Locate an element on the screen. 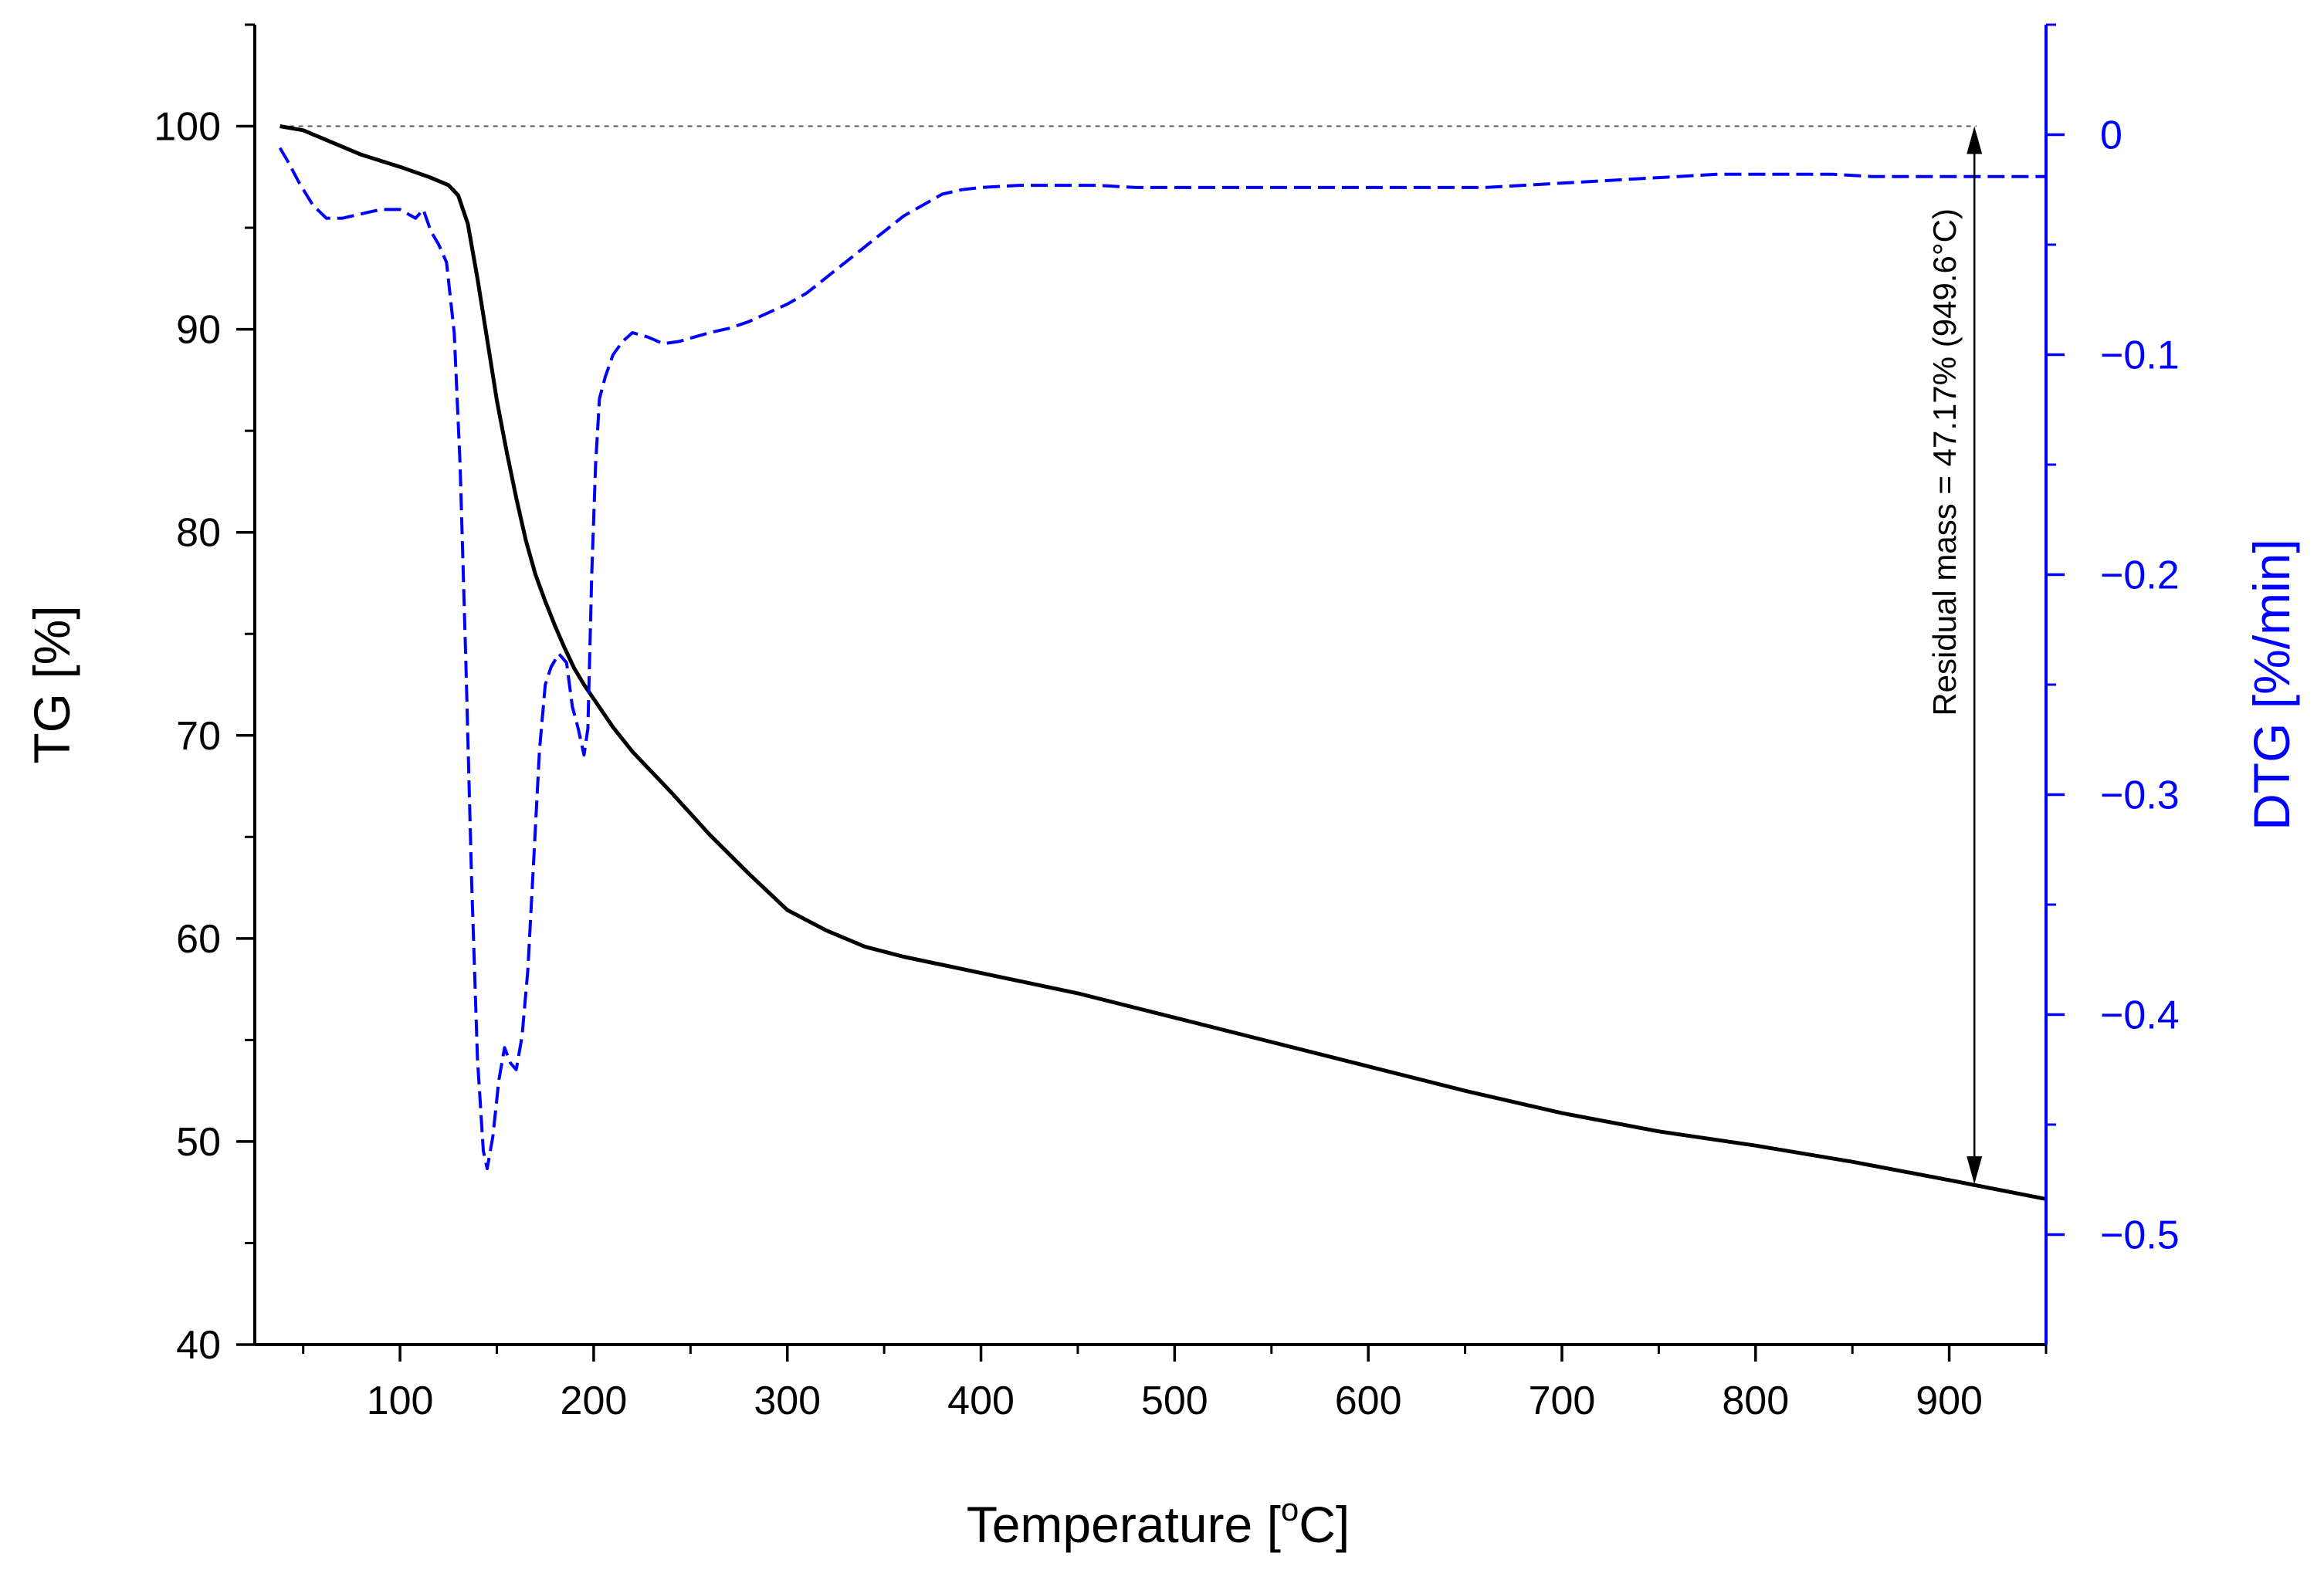  residual-mass-arrowhead-bottom is located at coordinates (1975, 1170).